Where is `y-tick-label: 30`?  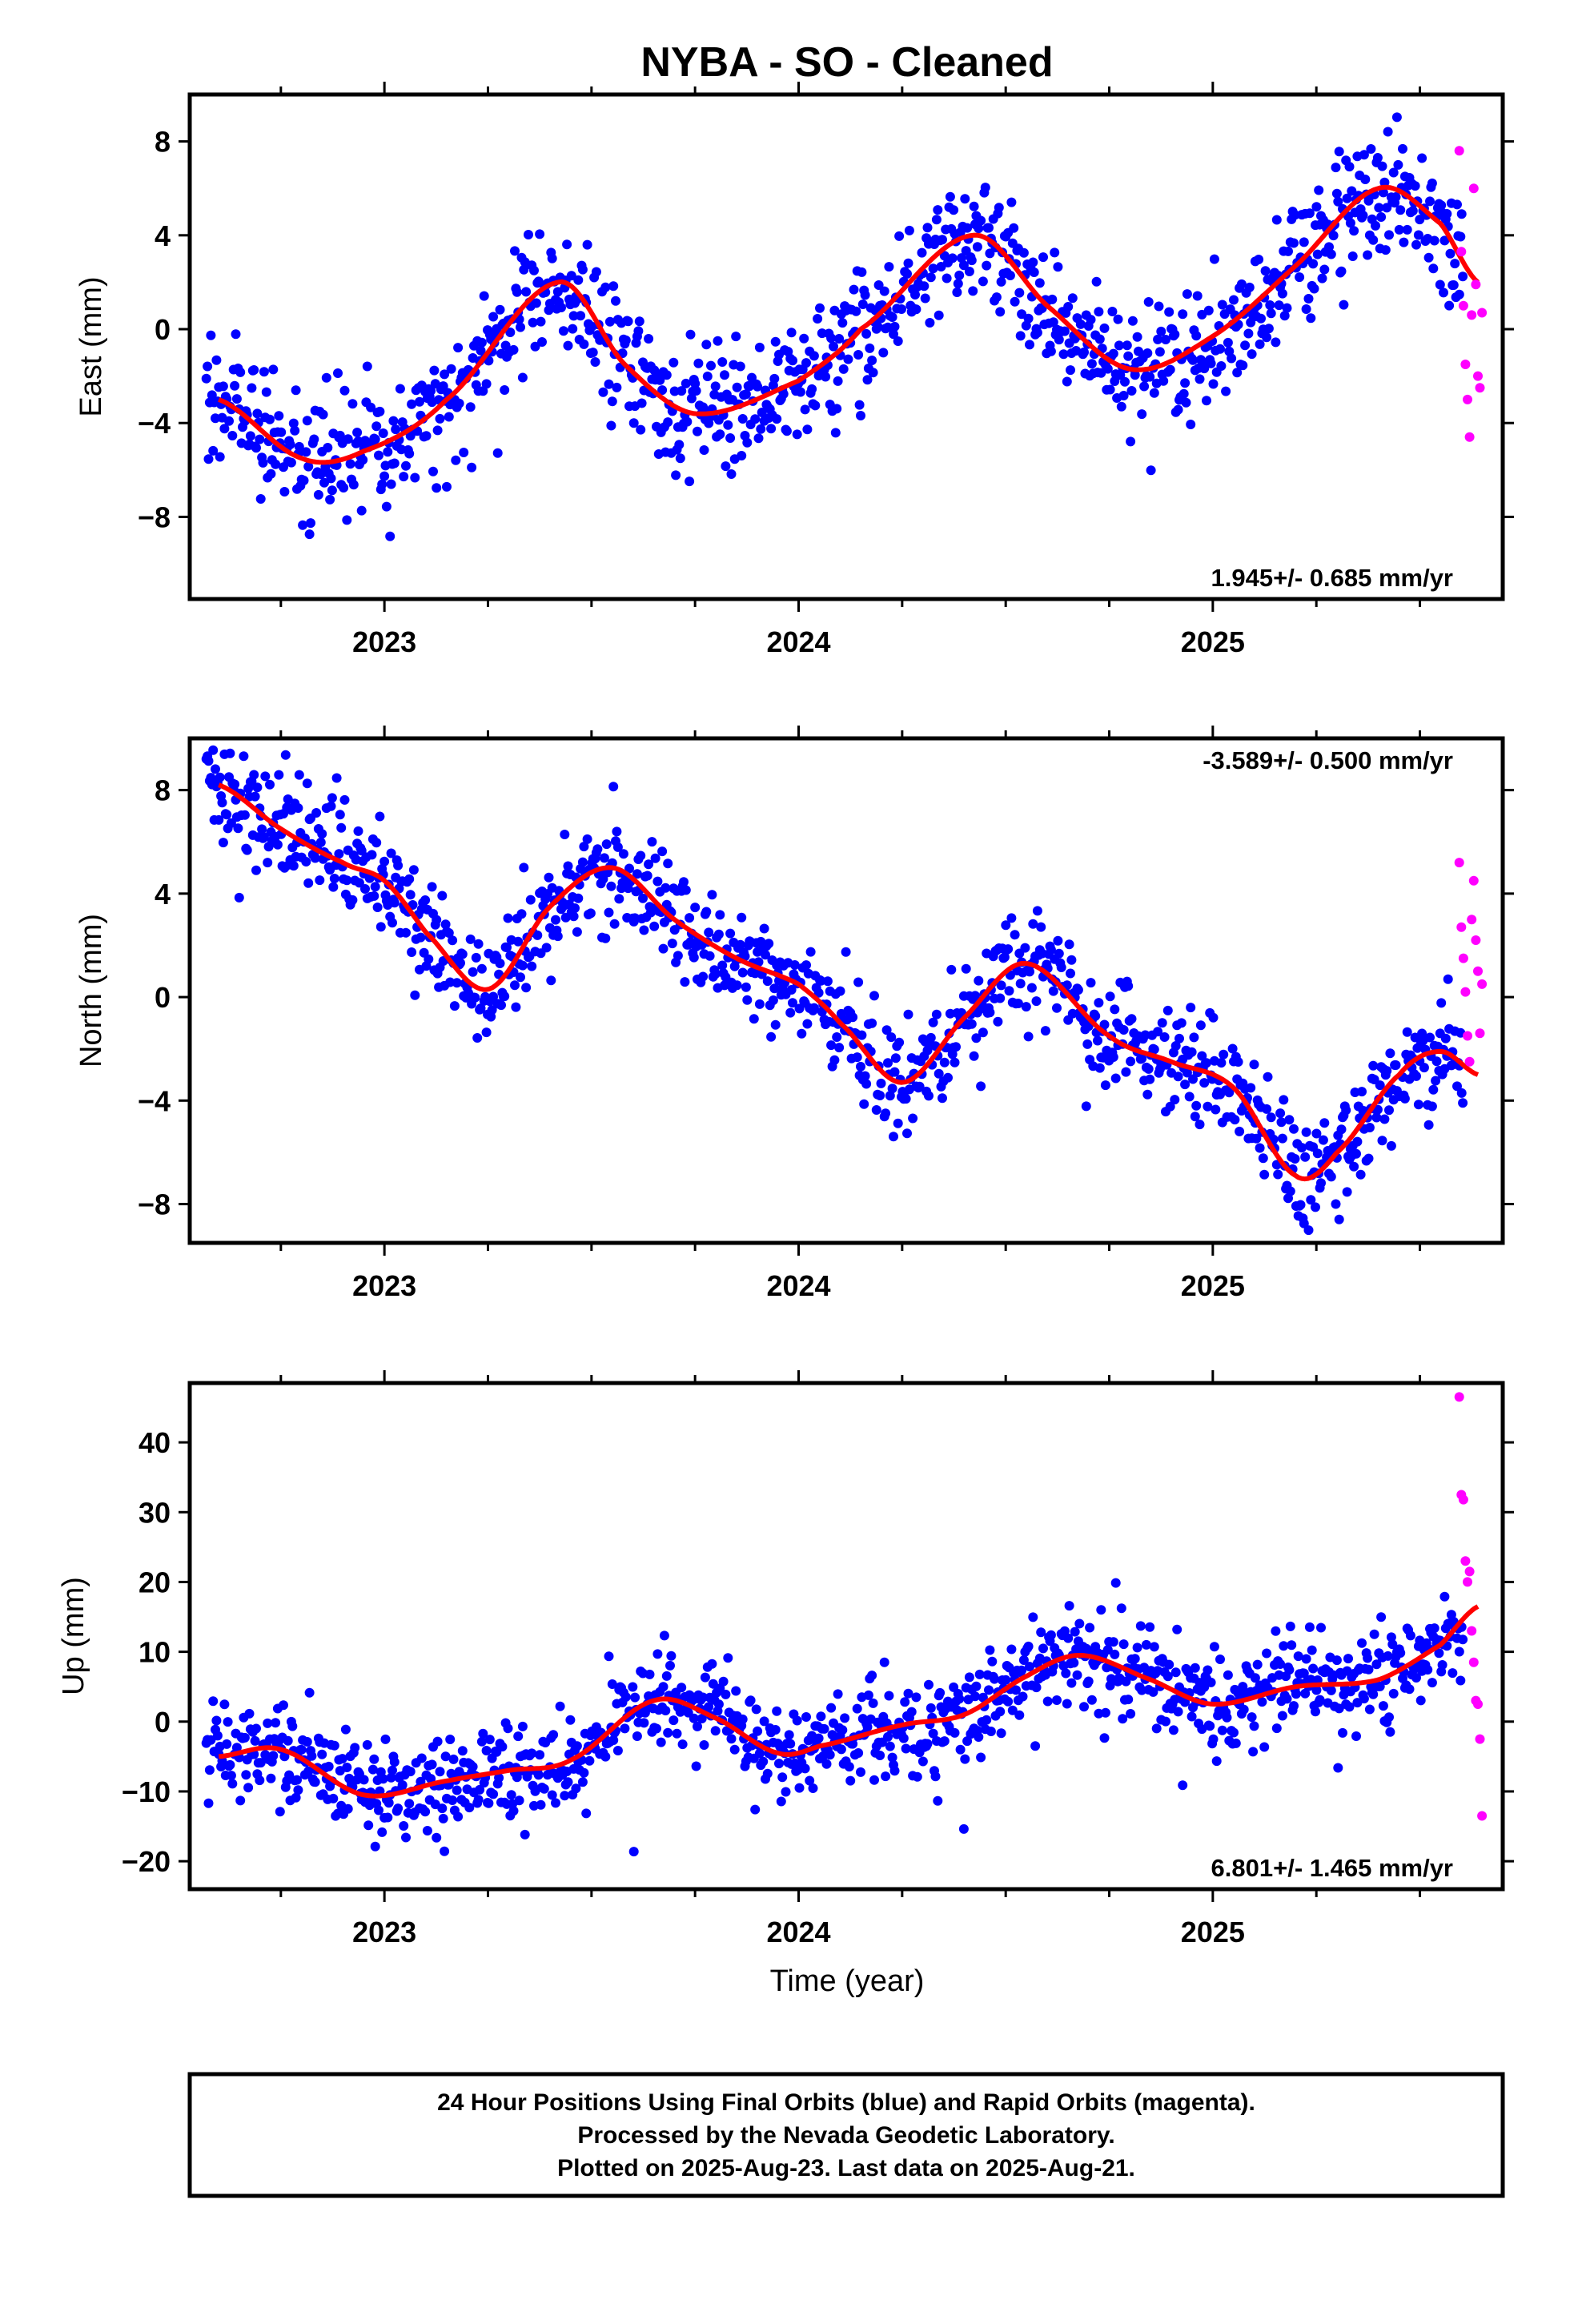
y-tick-label: 30 is located at coordinates (155, 1512).